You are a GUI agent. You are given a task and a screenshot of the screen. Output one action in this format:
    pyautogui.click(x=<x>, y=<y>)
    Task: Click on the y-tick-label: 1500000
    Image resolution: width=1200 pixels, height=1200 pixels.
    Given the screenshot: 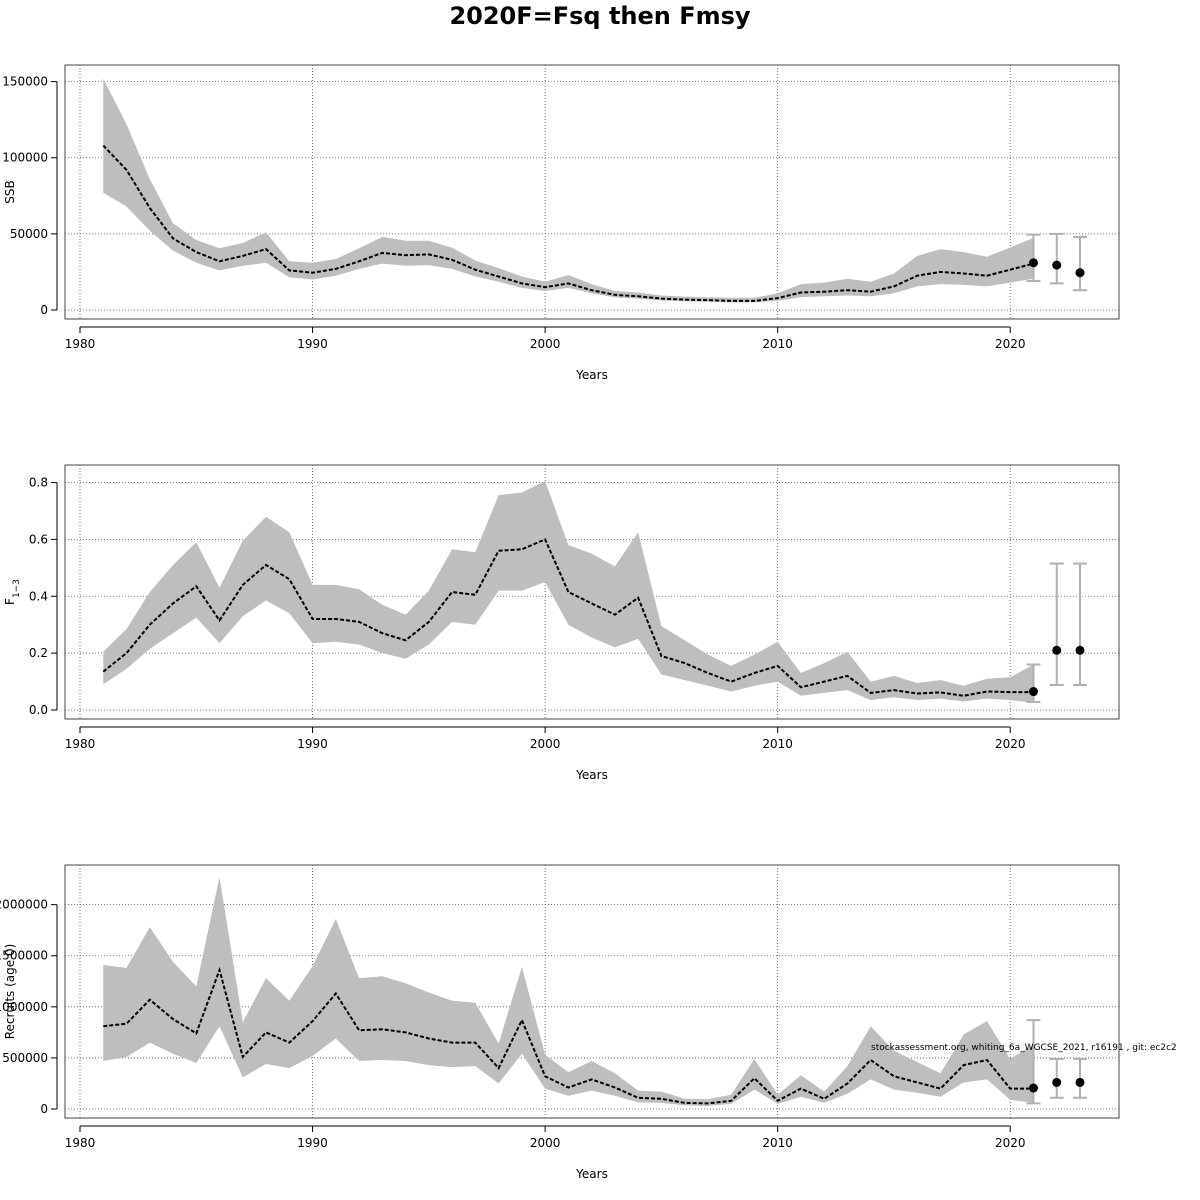 What is the action you would take?
    pyautogui.click(x=24, y=956)
    